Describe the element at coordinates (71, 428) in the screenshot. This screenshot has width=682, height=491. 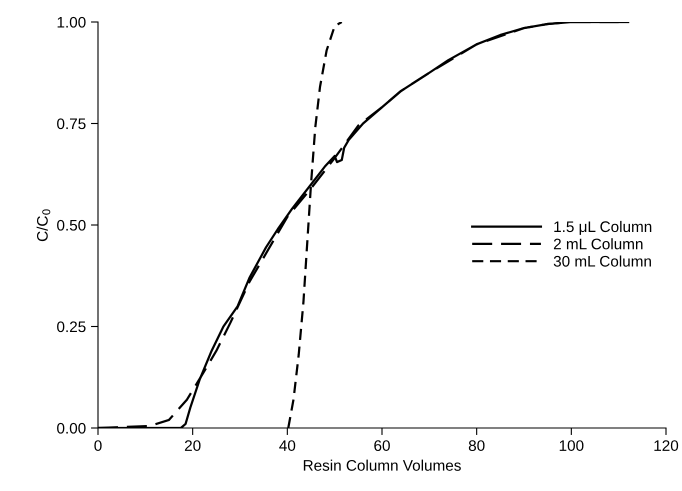
I see `y-tick-label: 0.00` at that location.